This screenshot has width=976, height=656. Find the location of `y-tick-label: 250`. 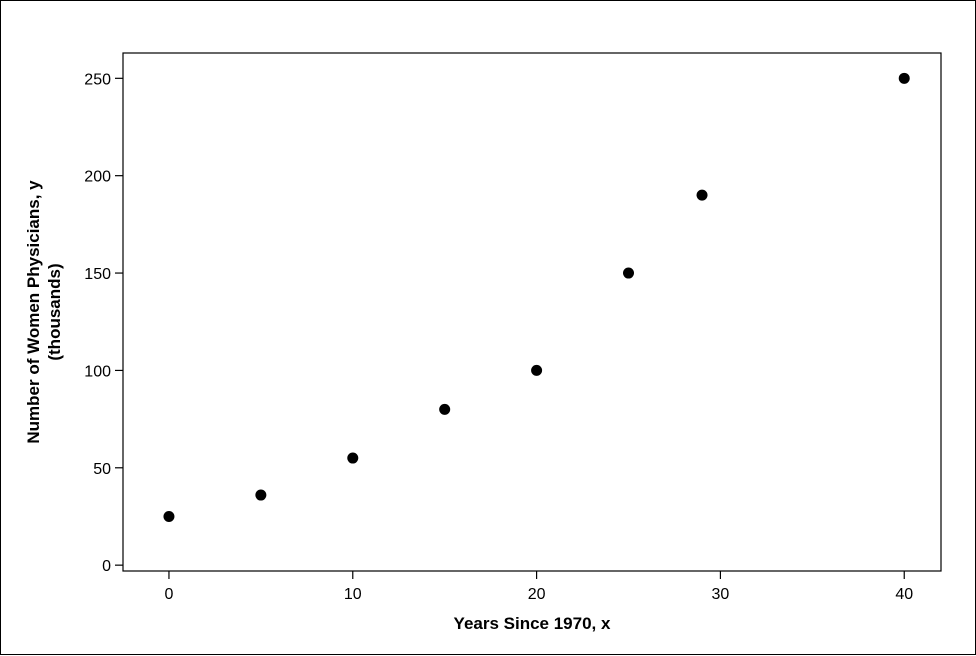

y-tick-label: 250 is located at coordinates (97, 79).